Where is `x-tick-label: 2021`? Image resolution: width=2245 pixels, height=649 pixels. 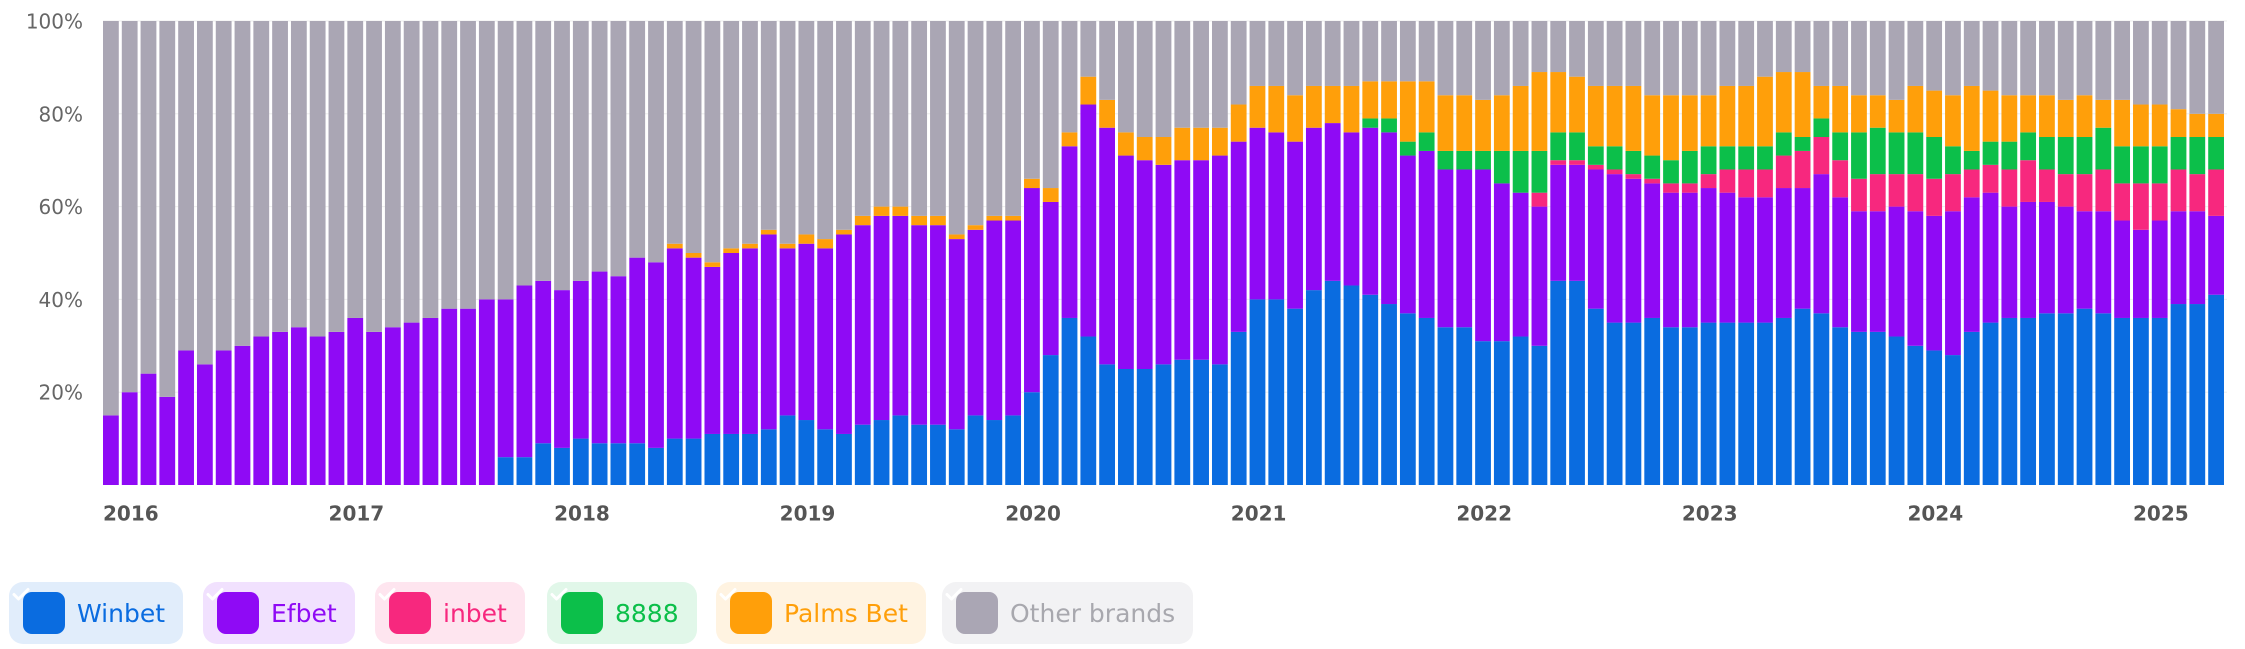
x-tick-label: 2021 is located at coordinates (1259, 514).